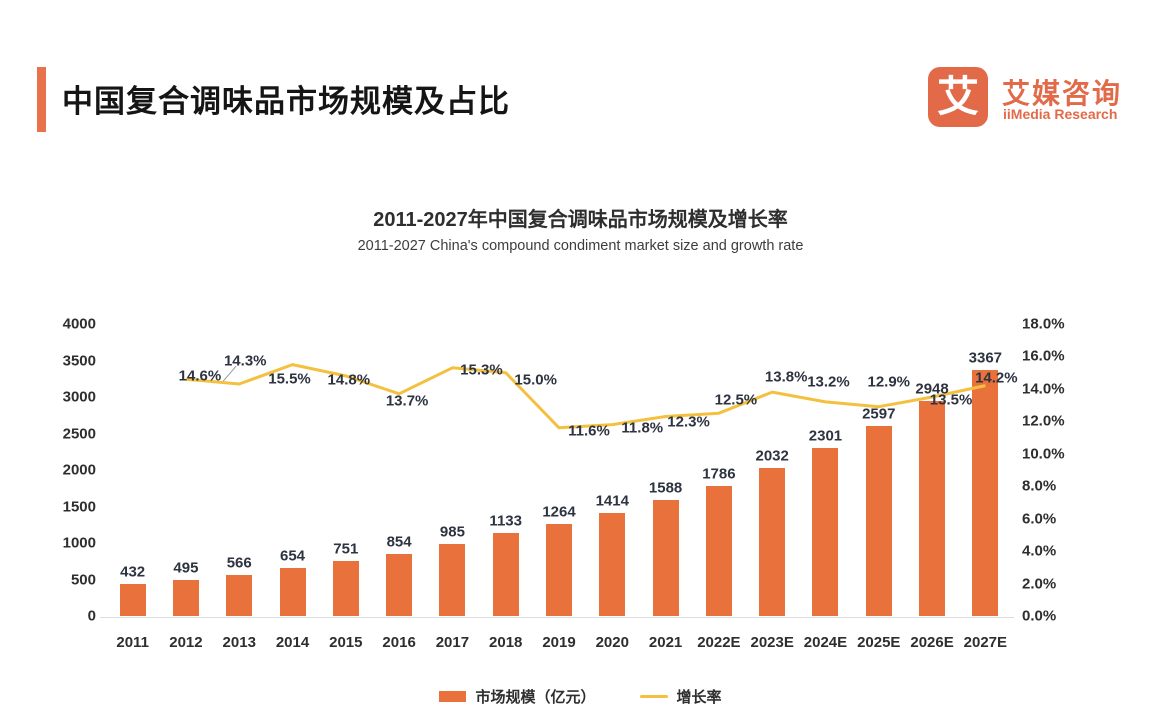 This screenshot has width=1161, height=720. What do you see at coordinates (535, 697) in the screenshot?
I see `legend-label-market-size: 市场规模（亿元）` at bounding box center [535, 697].